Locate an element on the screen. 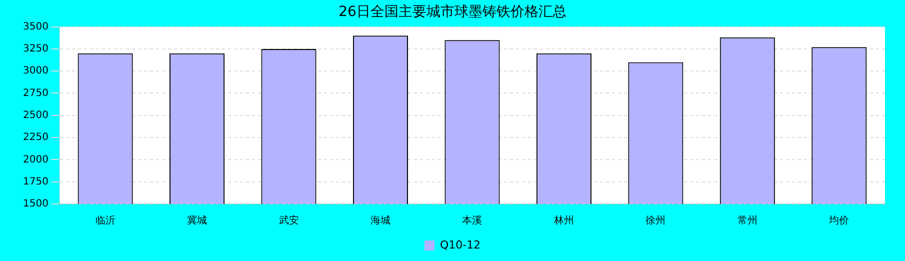 The height and width of the screenshot is (261, 905). y-tick-label: 3000 is located at coordinates (35, 71).